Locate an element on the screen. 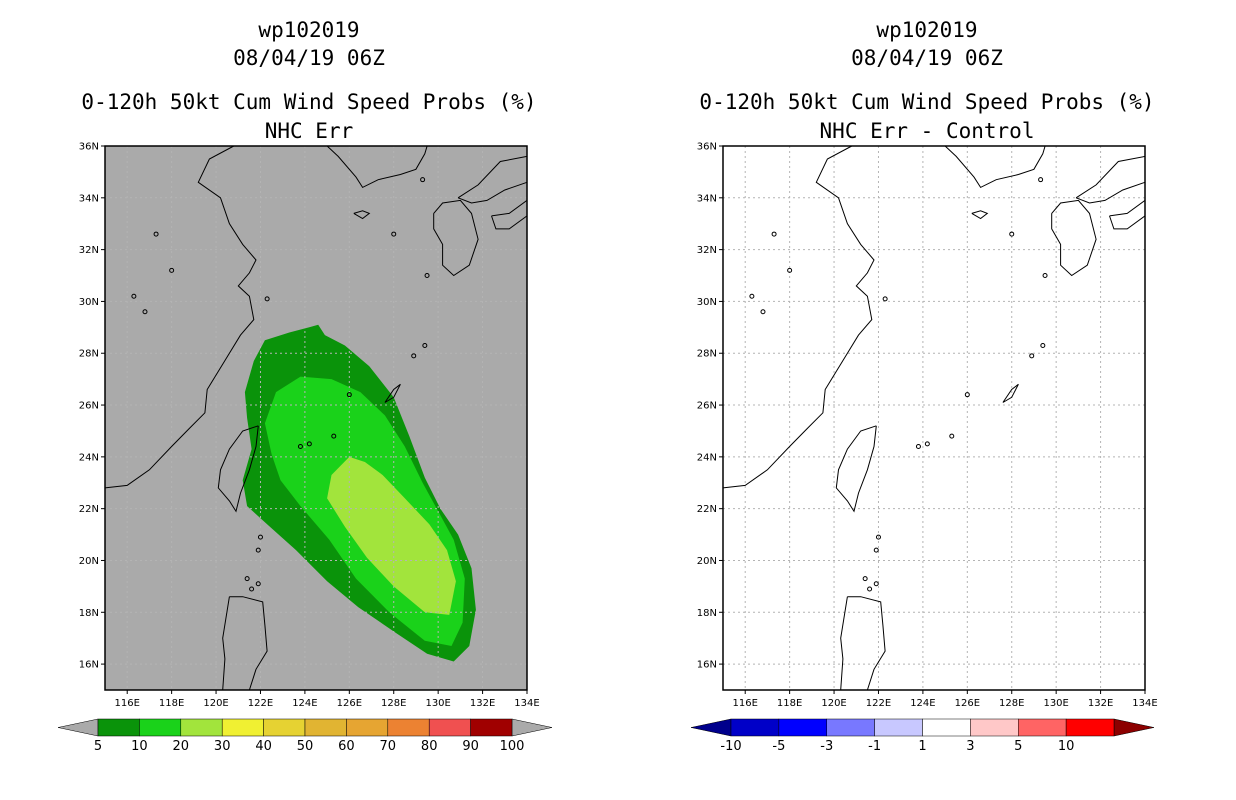 The height and width of the screenshot is (800, 1236). coastline-korea is located at coordinates (995, 167).